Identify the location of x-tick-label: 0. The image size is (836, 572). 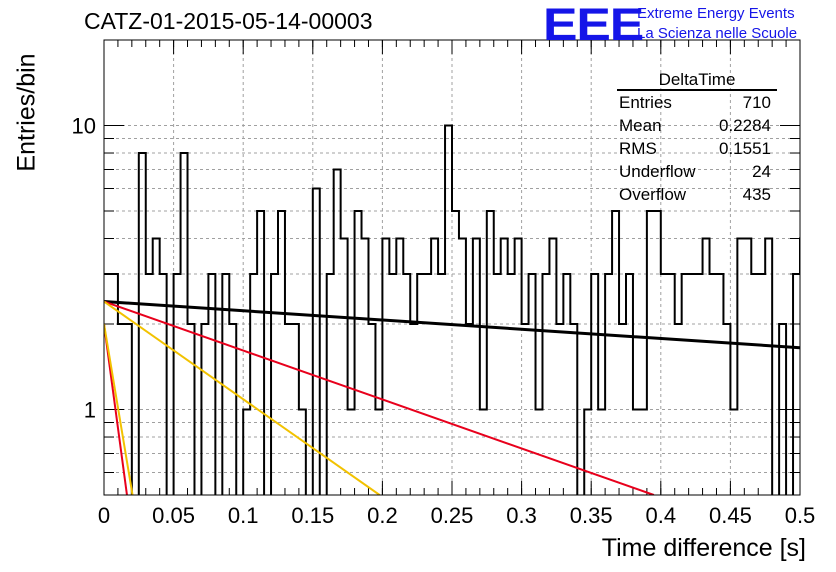
(104, 515).